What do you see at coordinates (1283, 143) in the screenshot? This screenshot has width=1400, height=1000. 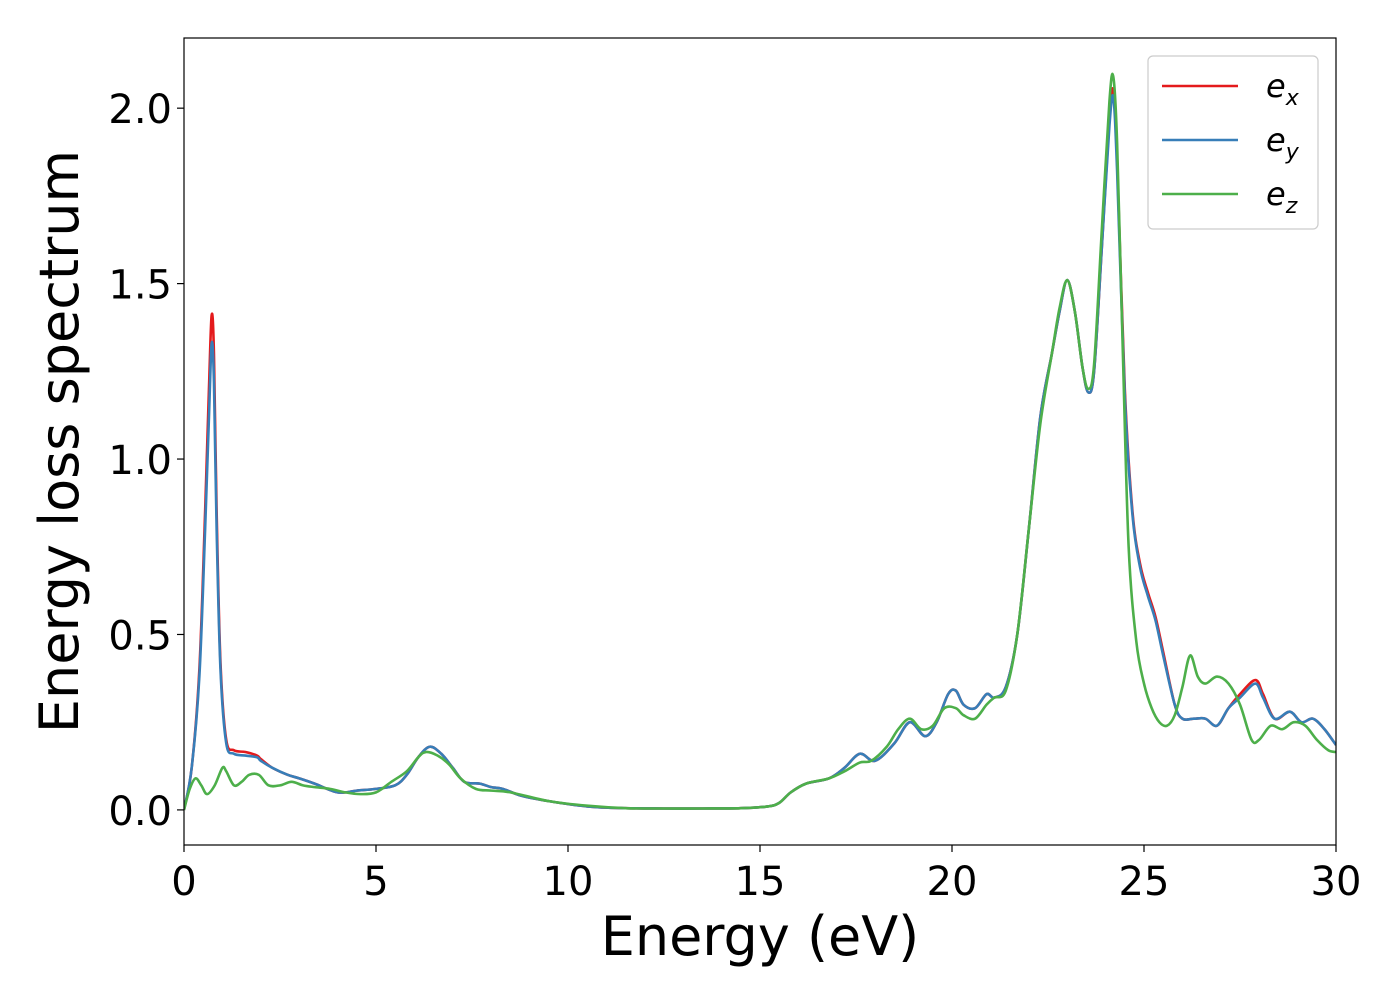 I see `legend-label-y: ey` at bounding box center [1283, 143].